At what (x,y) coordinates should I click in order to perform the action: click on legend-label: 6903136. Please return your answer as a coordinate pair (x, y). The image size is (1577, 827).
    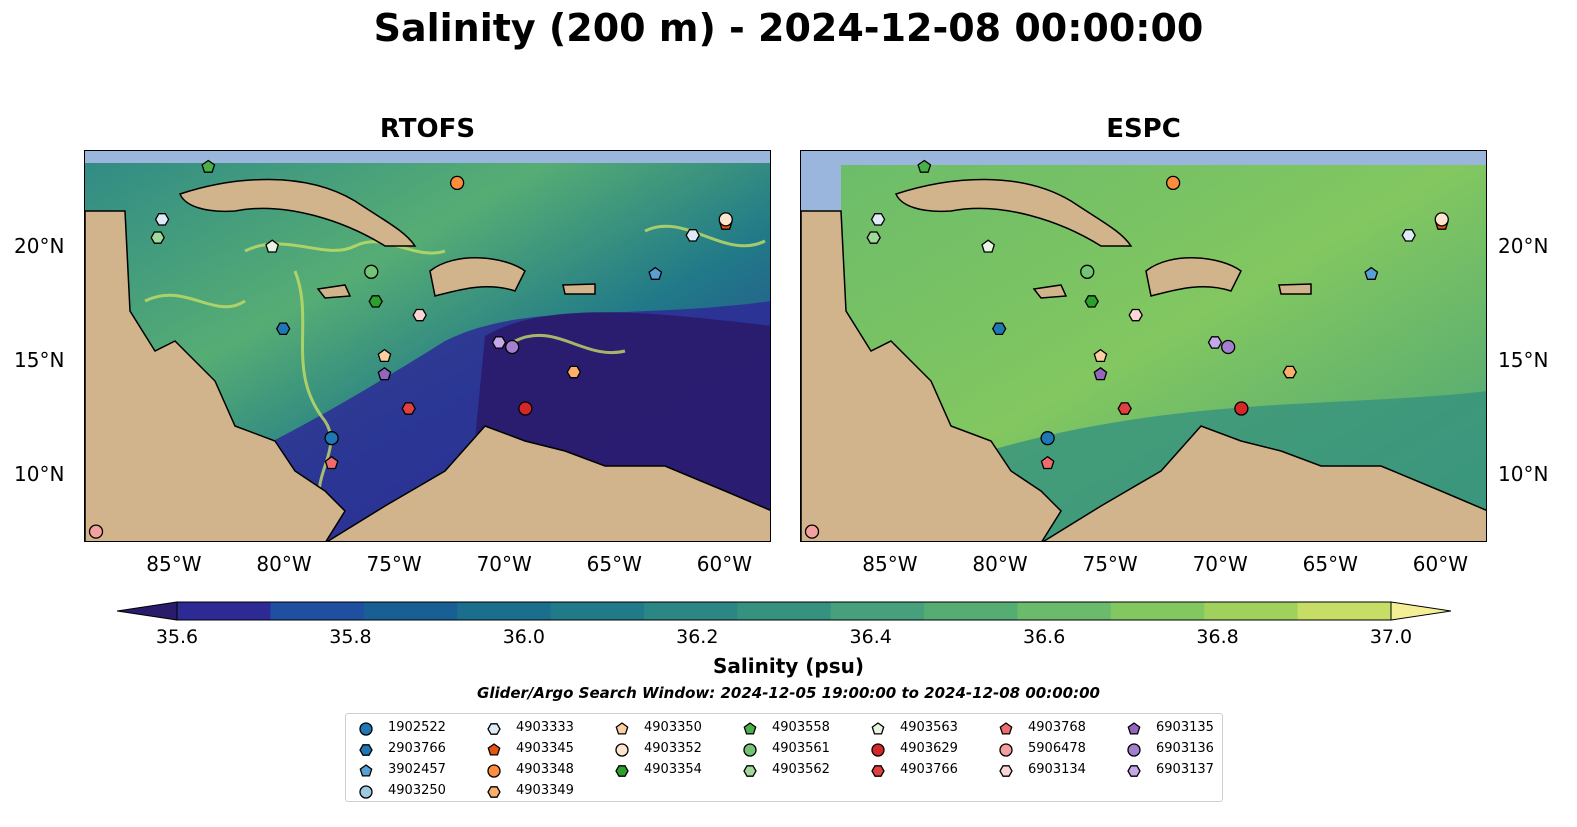
    Looking at the image, I should click on (1185, 748).